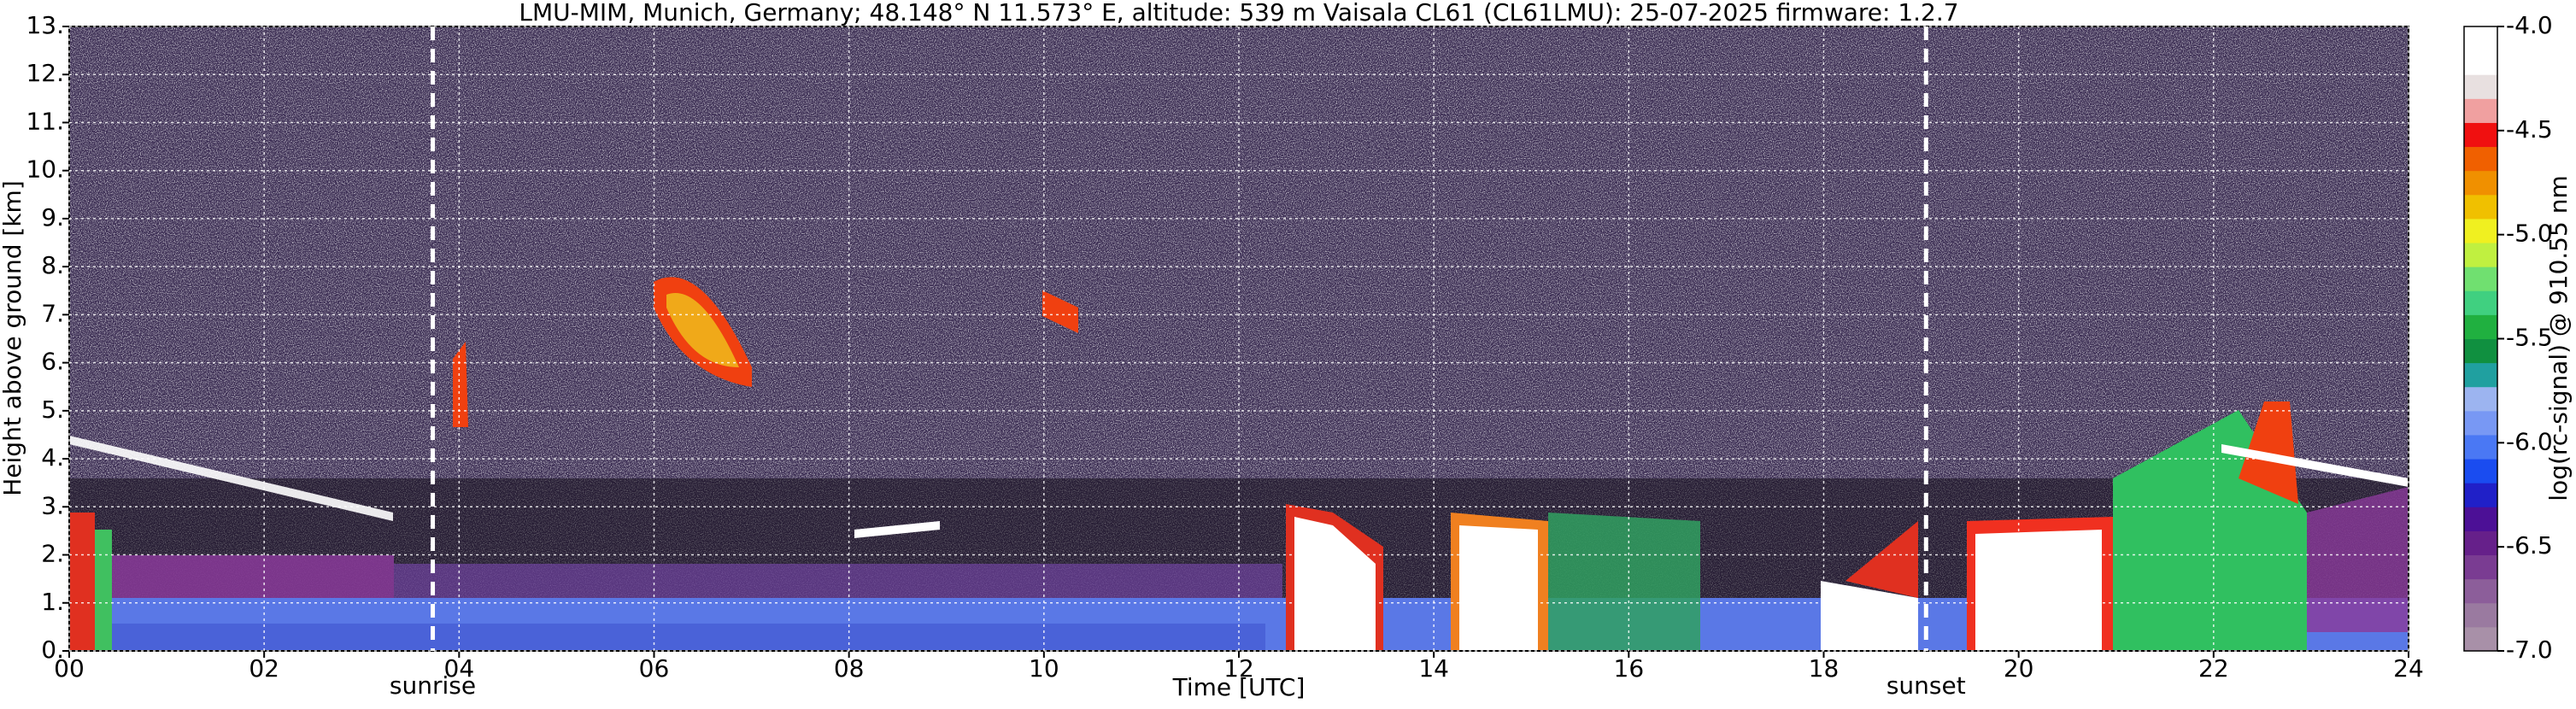 This screenshot has width=2576, height=709. What do you see at coordinates (52, 362) in the screenshot?
I see `y-tick-label: 6.` at bounding box center [52, 362].